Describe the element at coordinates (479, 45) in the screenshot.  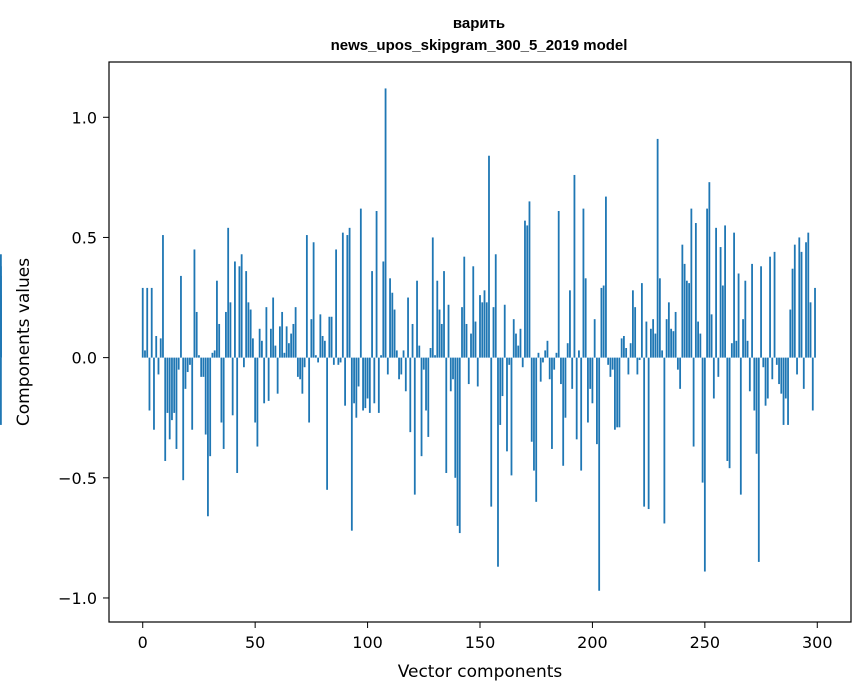
I see `chart-subtitle: news_upos_skipgram_300_5_2019 model` at that location.